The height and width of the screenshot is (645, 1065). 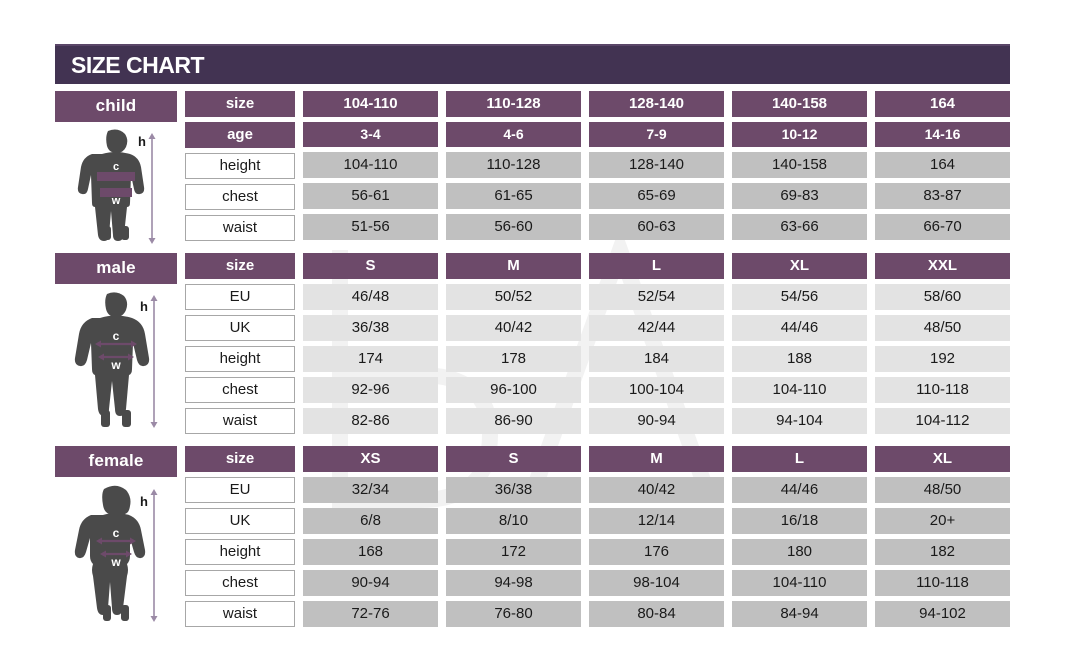 I want to click on cell-male-height-0: 174, so click(x=370, y=359).